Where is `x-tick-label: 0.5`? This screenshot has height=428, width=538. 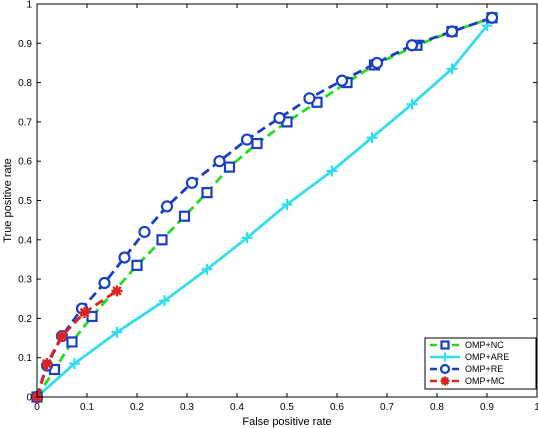
x-tick-label: 0.5 is located at coordinates (287, 407).